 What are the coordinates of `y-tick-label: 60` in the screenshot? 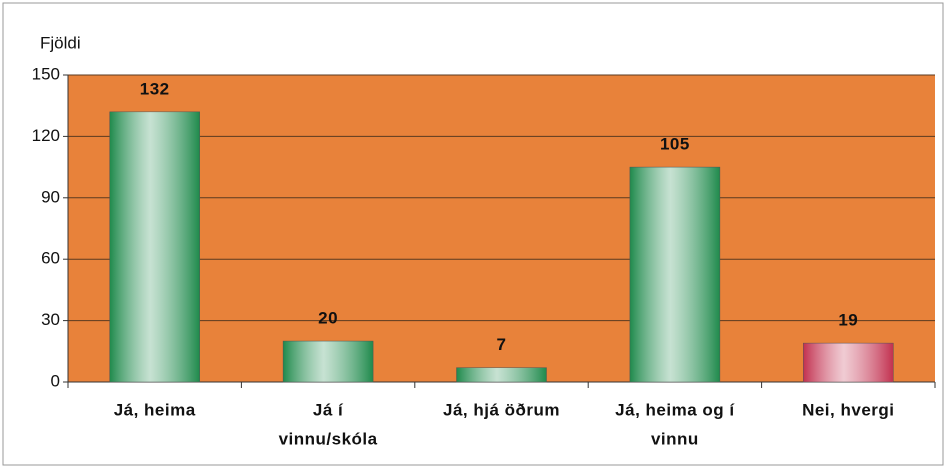 It's located at (50, 258).